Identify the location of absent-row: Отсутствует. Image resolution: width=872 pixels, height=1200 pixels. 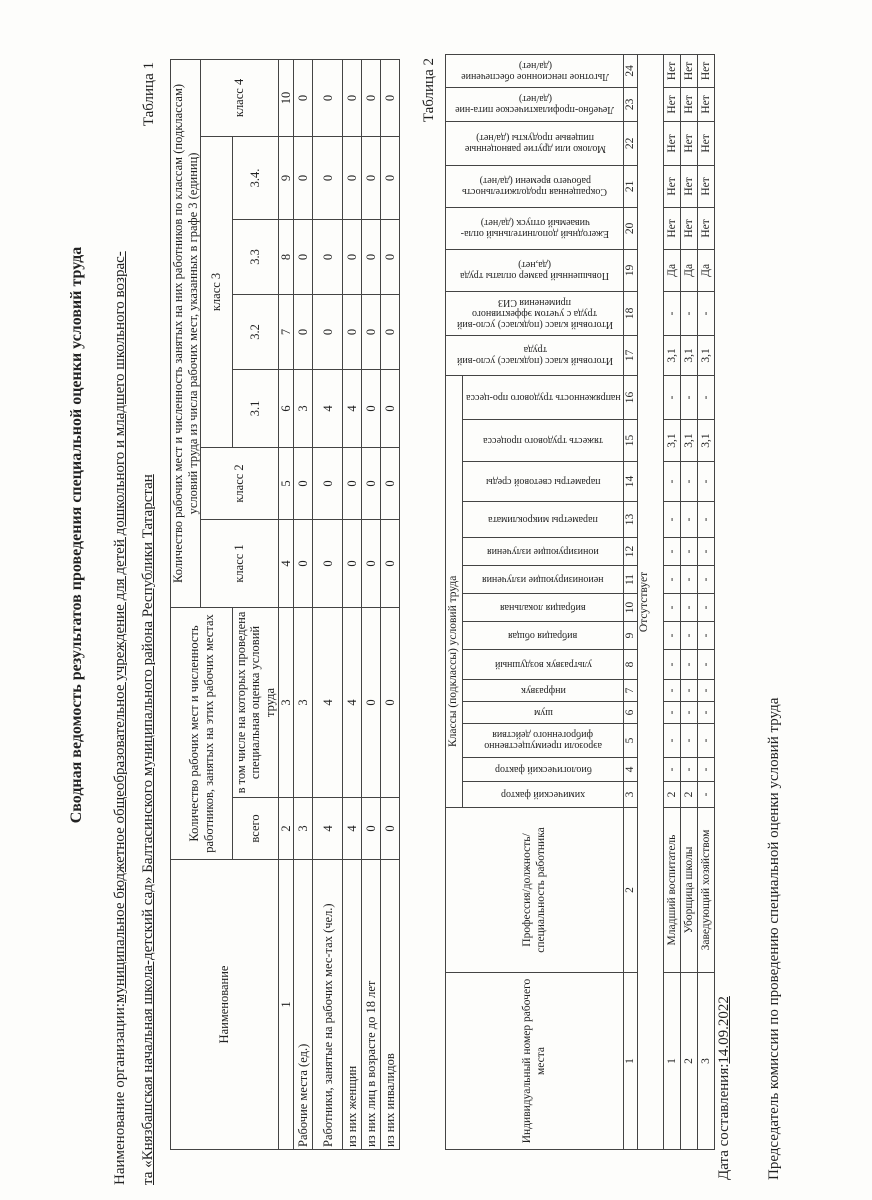
(650, 602).